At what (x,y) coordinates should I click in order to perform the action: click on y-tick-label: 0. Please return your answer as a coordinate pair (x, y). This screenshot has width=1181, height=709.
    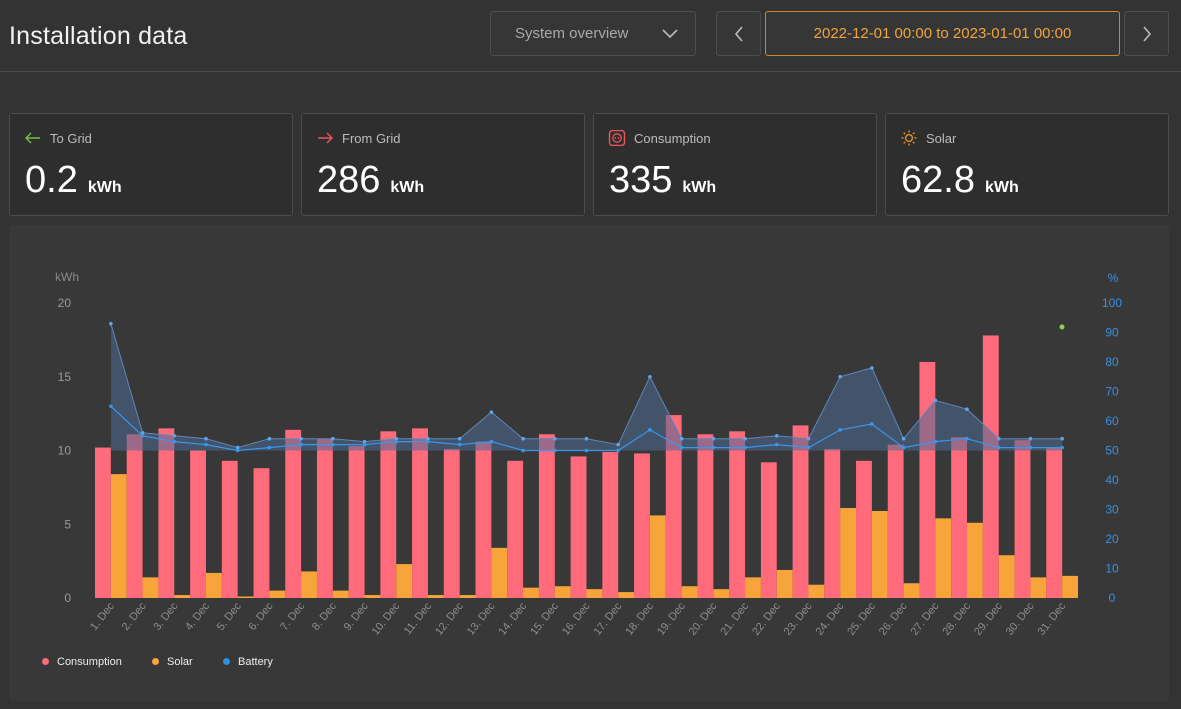
    Looking at the image, I should click on (67, 598).